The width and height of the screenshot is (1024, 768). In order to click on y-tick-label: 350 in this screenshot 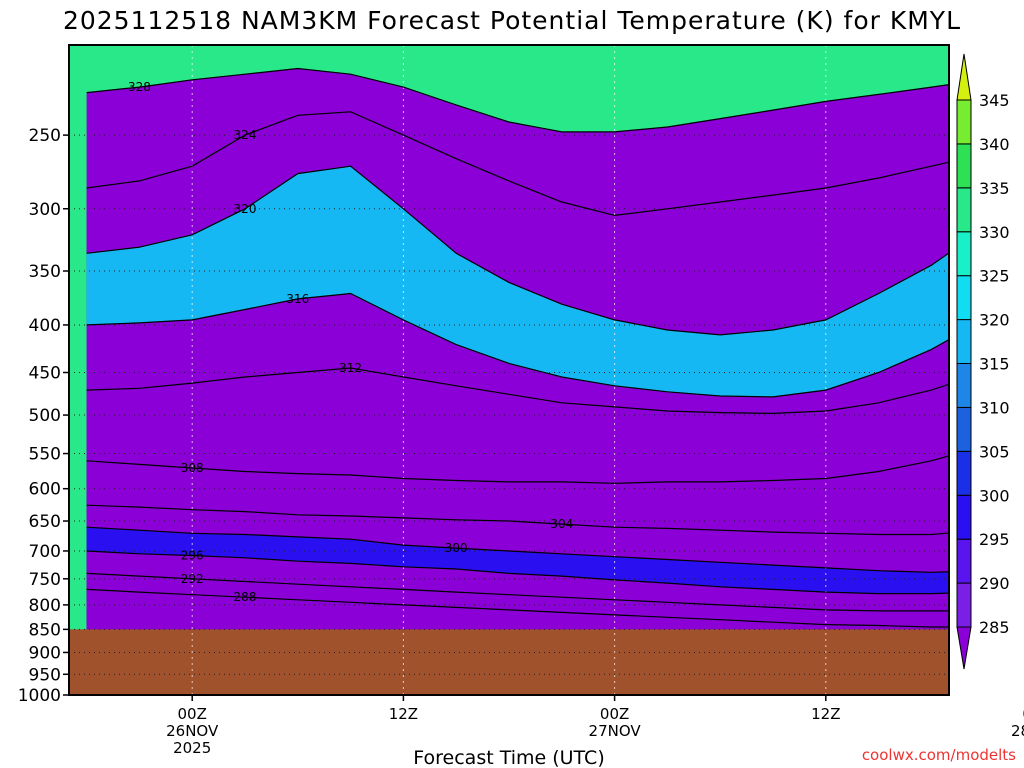, I will do `click(45, 272)`.